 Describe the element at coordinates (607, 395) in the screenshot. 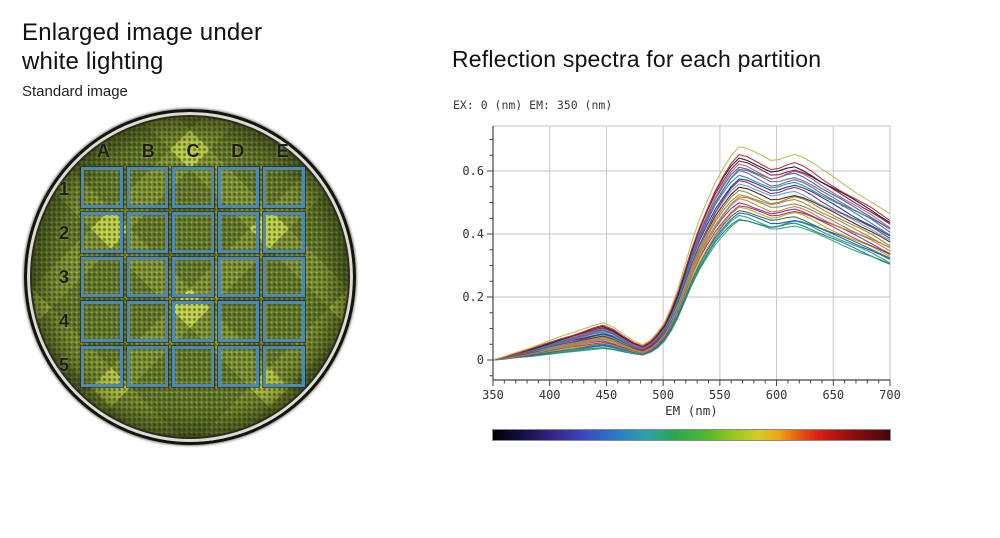

I see `chart-text: 450` at that location.